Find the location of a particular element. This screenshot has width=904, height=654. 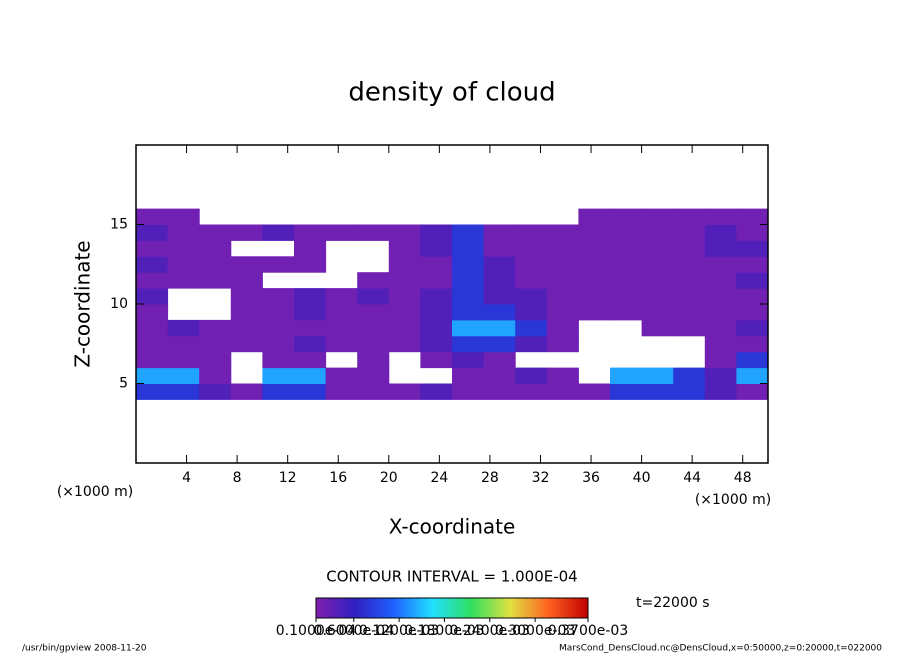

x-tick-label: 24 is located at coordinates (439, 478).